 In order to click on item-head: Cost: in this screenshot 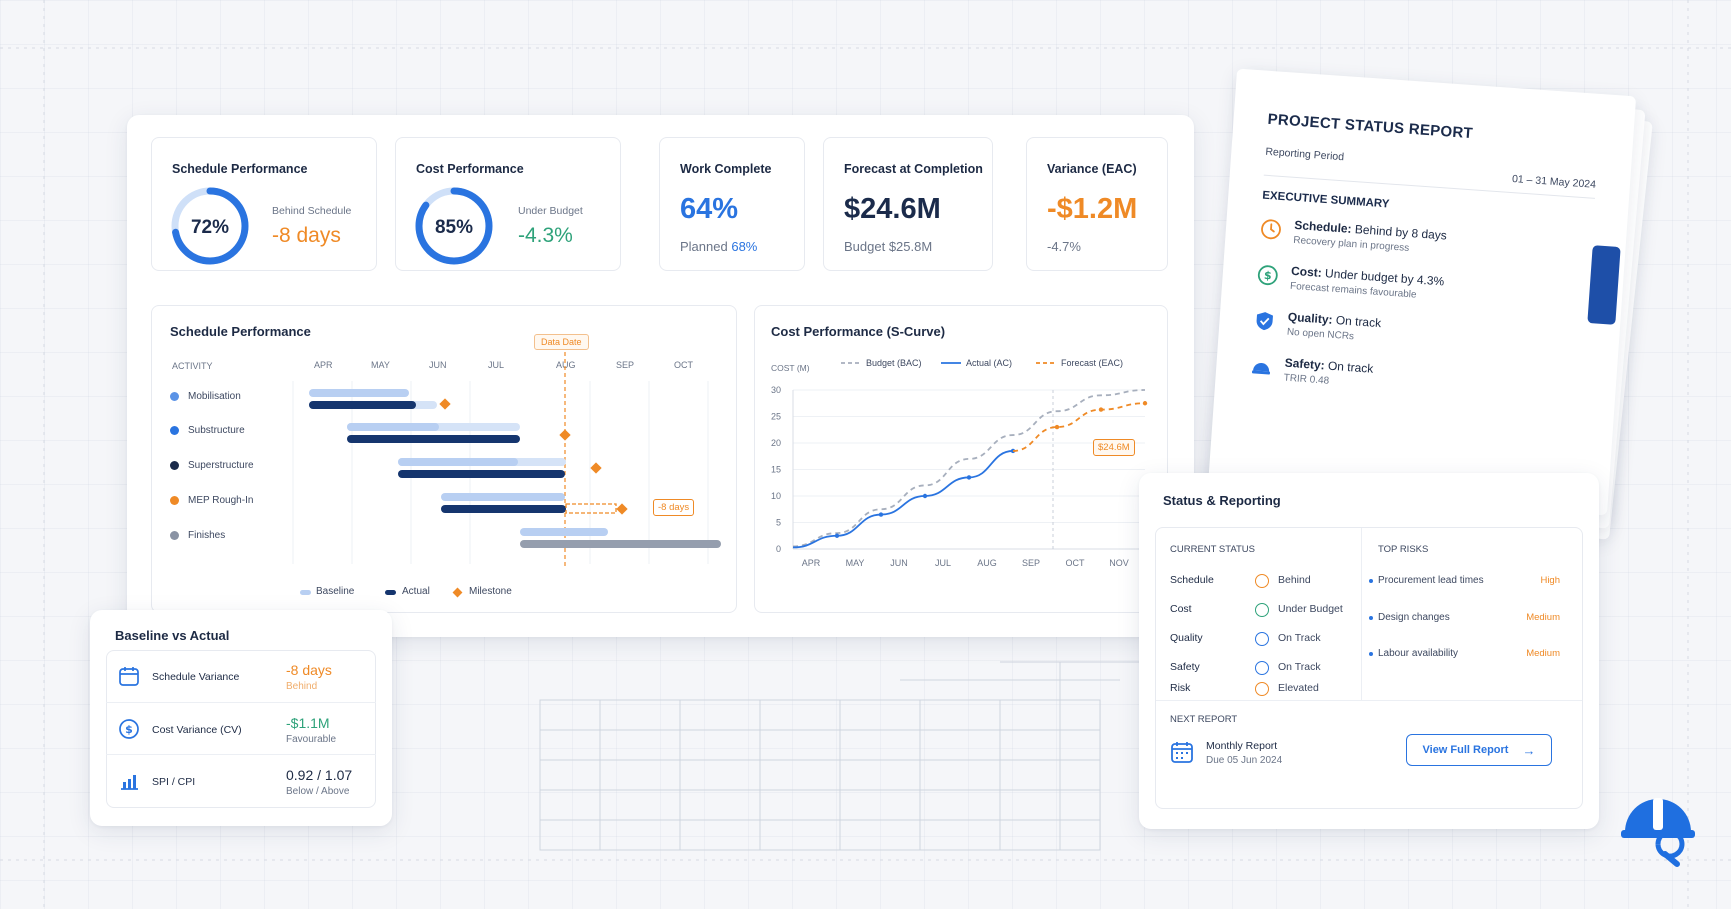, I will do `click(1306, 271)`.